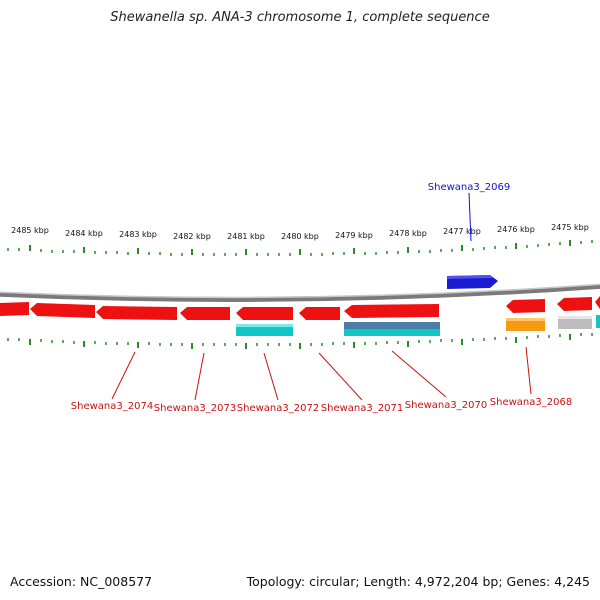  What do you see at coordinates (525, 306) in the screenshot?
I see `gene-shewana3-2068` at bounding box center [525, 306].